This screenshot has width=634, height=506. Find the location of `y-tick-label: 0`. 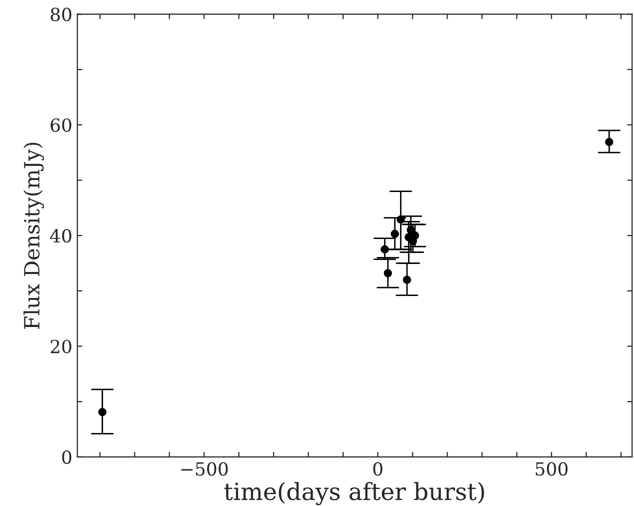

y-tick-label: 0 is located at coordinates (67, 457).